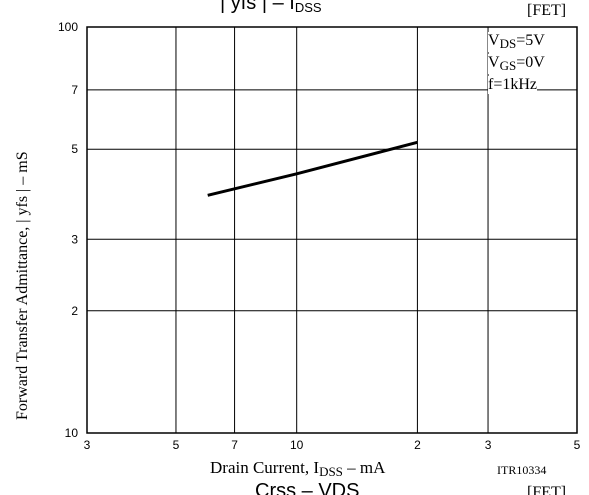  I want to click on fet-tag: [FET], so click(547, 10).